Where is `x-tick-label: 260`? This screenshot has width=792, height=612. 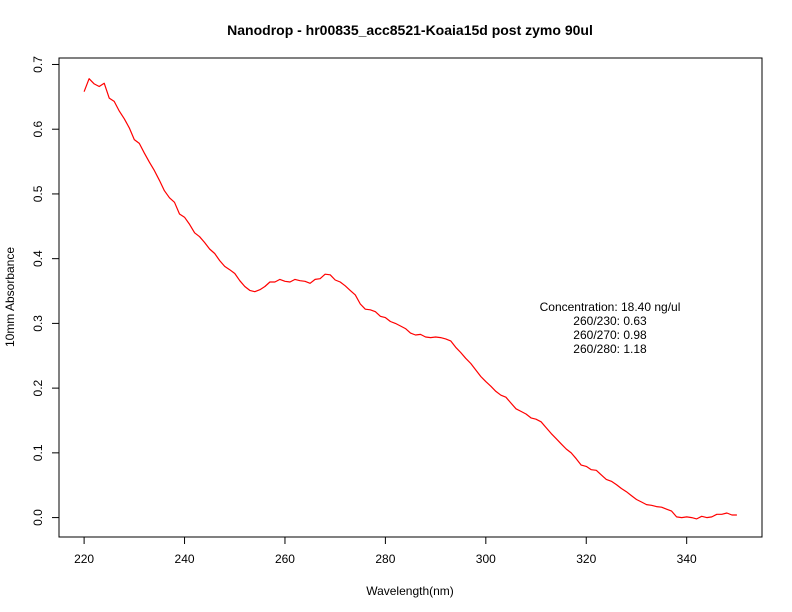 x-tick-label: 260 is located at coordinates (285, 559).